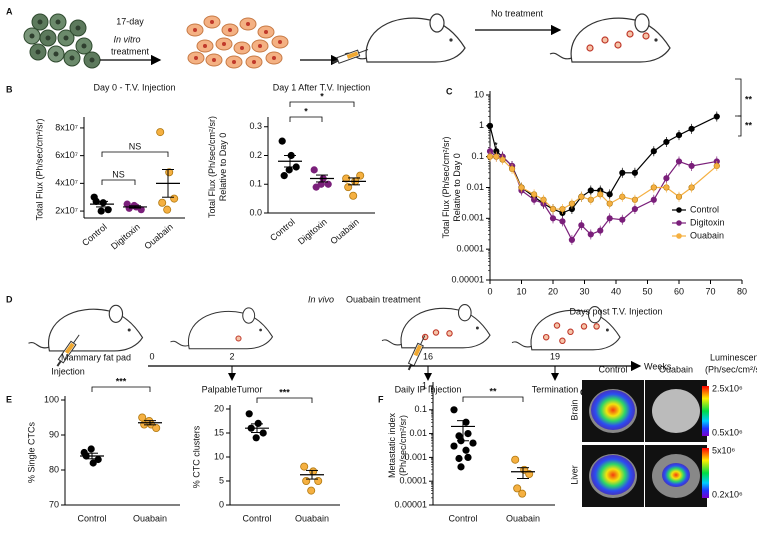 The height and width of the screenshot is (536, 757). What do you see at coordinates (493, 391) in the screenshot?
I see `significance-label: **` at bounding box center [493, 391].